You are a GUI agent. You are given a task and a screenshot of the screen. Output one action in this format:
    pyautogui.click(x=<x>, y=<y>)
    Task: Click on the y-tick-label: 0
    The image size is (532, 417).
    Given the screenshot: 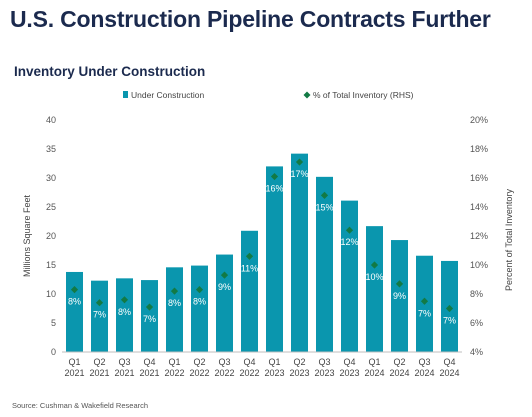 What is the action you would take?
    pyautogui.click(x=53, y=352)
    